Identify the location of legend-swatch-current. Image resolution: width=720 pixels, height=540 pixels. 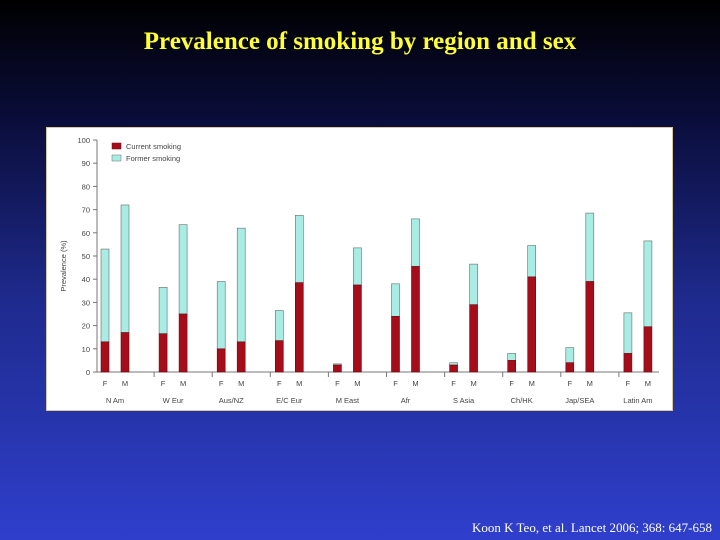
(116, 146).